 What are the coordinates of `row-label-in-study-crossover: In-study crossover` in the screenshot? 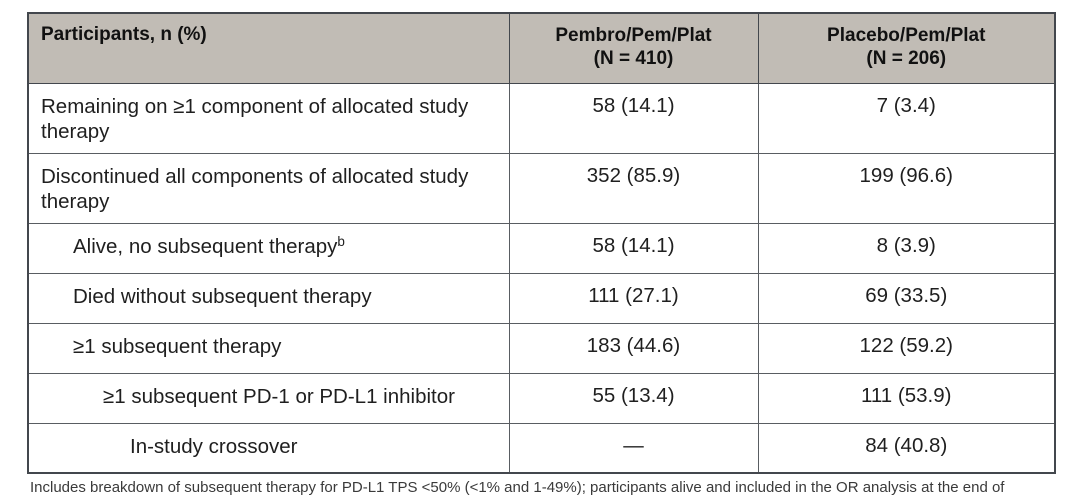 It's located at (268, 448).